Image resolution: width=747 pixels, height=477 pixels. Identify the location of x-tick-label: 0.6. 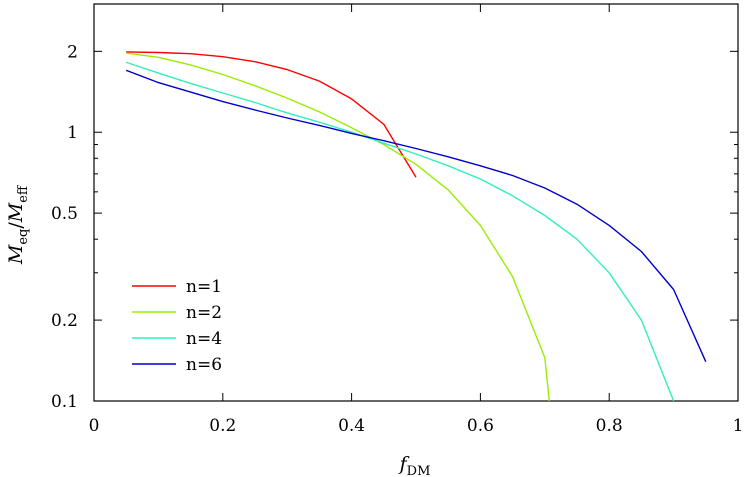
(480, 426).